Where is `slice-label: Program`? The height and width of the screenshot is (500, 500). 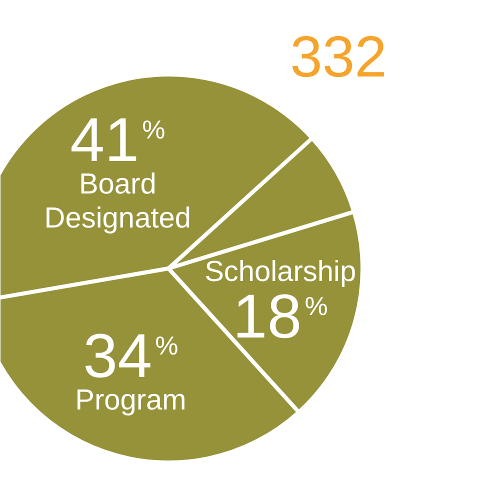 slice-label: Program is located at coordinates (130, 400).